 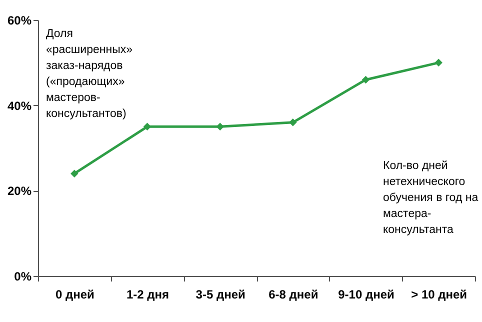 What do you see at coordinates (293, 295) in the screenshot?
I see `x-tick-label: 6-8 дней` at bounding box center [293, 295].